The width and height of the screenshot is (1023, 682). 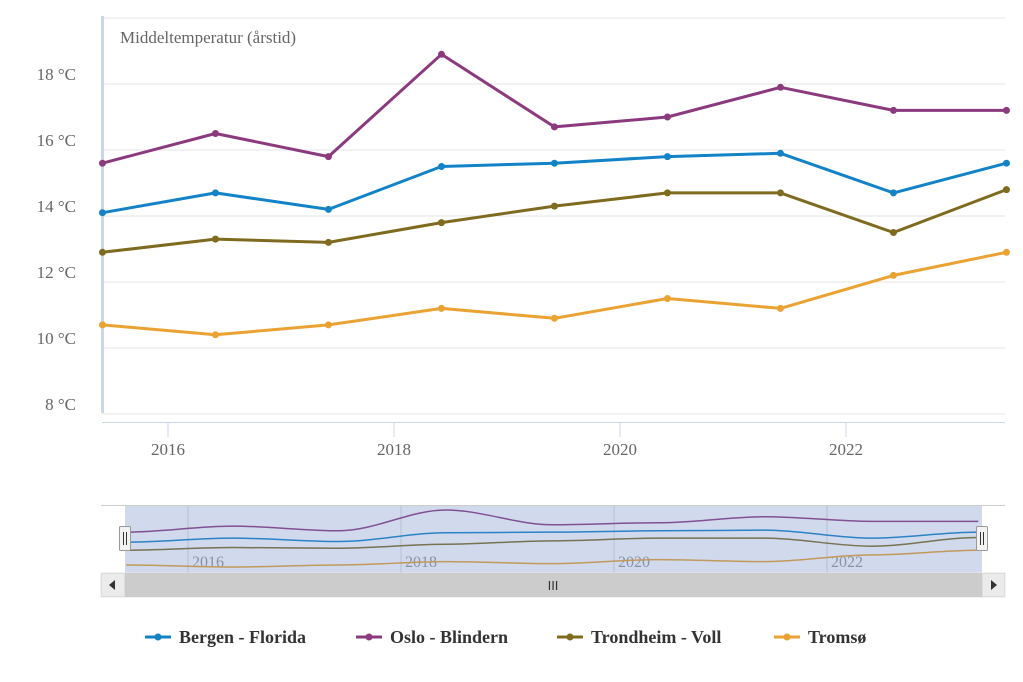 I want to click on navigator-selection-mask, so click(x=553, y=539).